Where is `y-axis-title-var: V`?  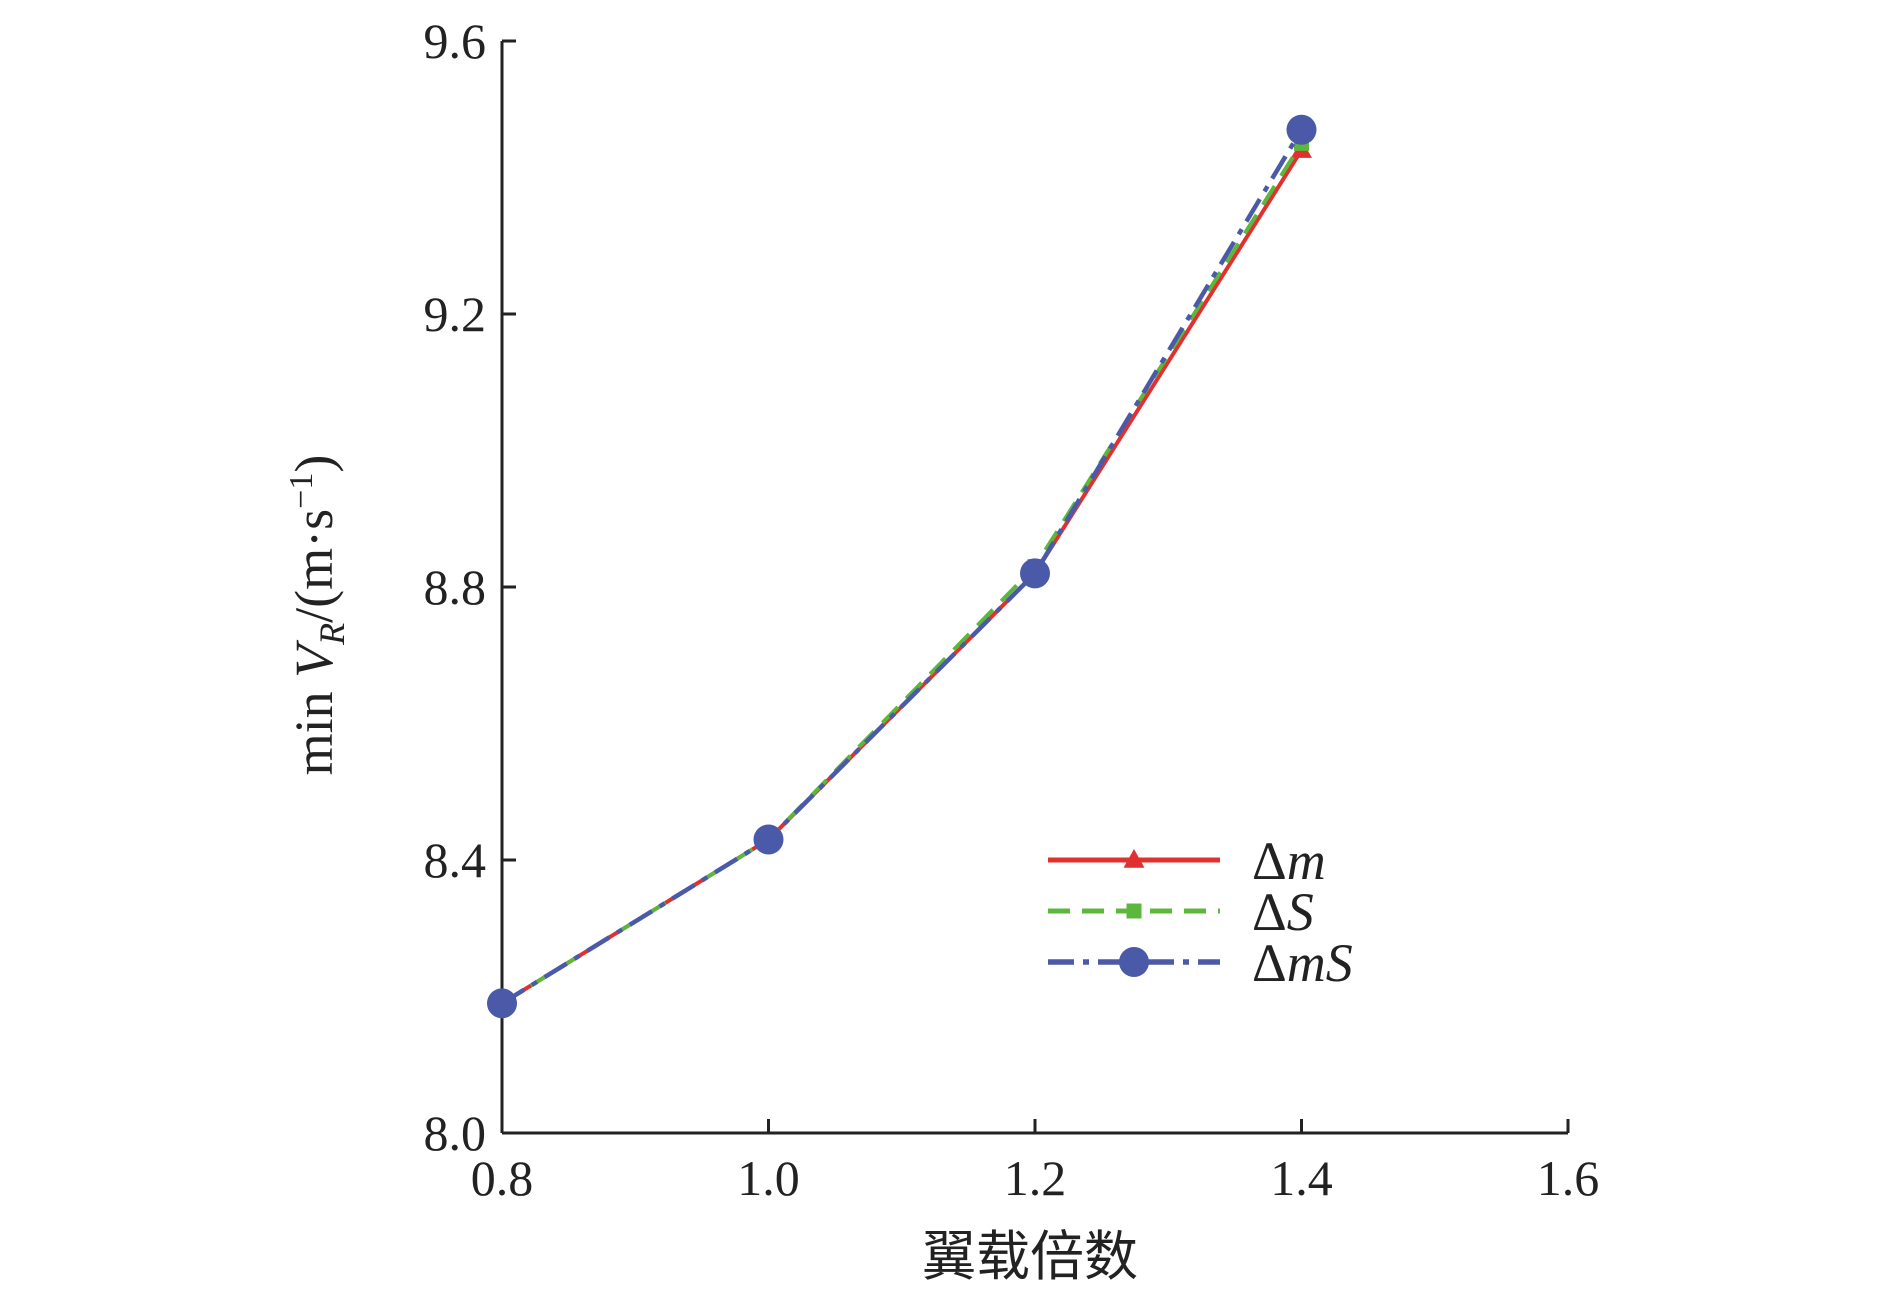
y-axis-title-var: V is located at coordinates (314, 658).